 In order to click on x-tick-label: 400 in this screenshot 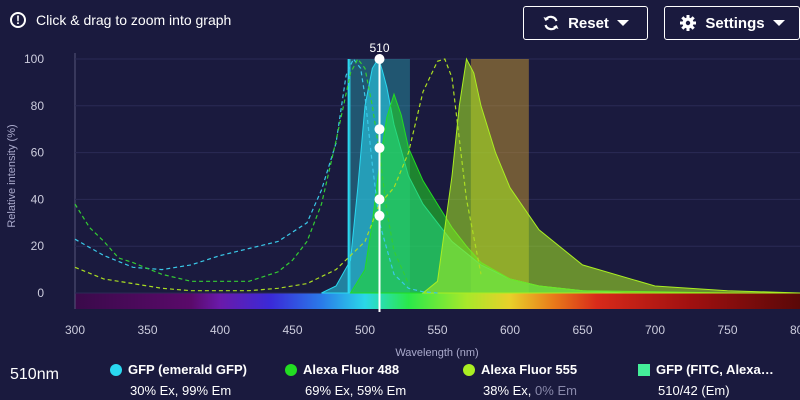, I will do `click(220, 330)`.